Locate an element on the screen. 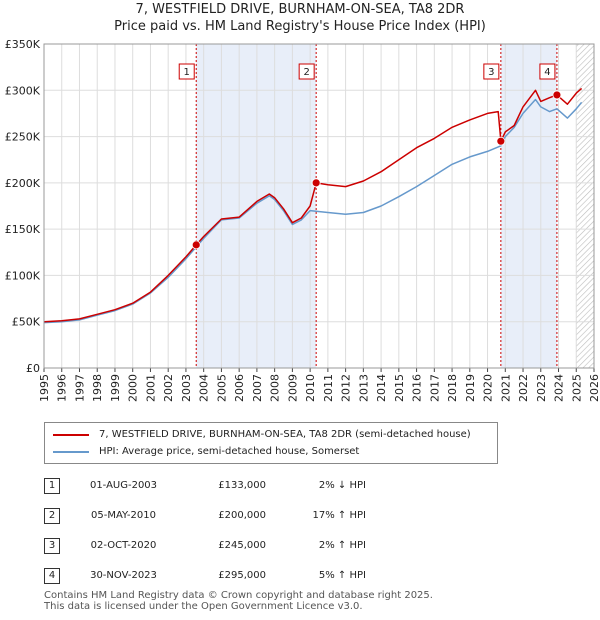  x-tick-label: 2003 is located at coordinates (186, 388).